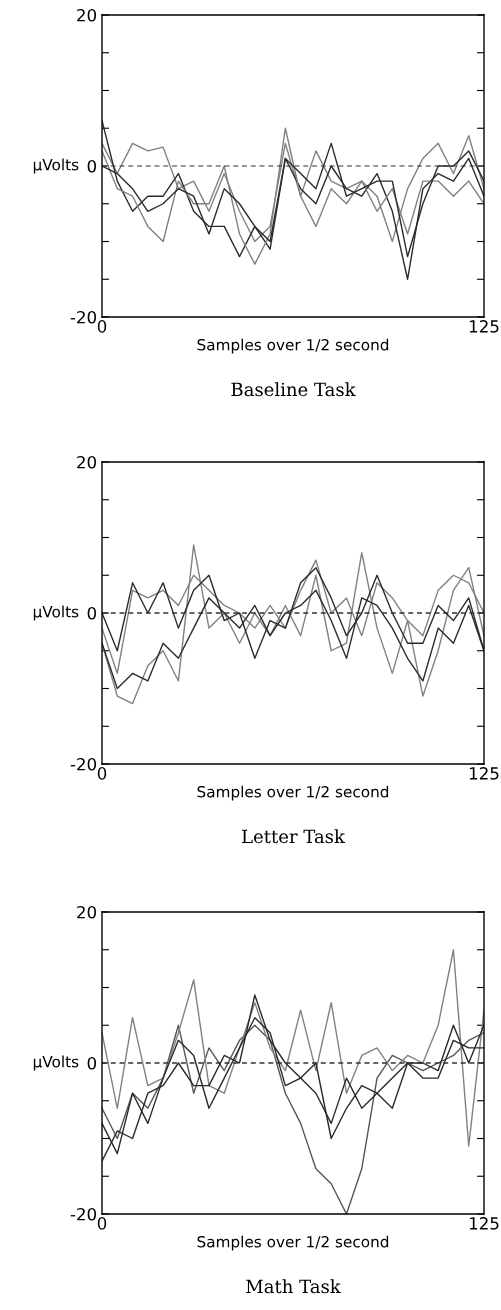 The image size is (501, 1310). I want to click on text: Math Task, so click(293, 1286).